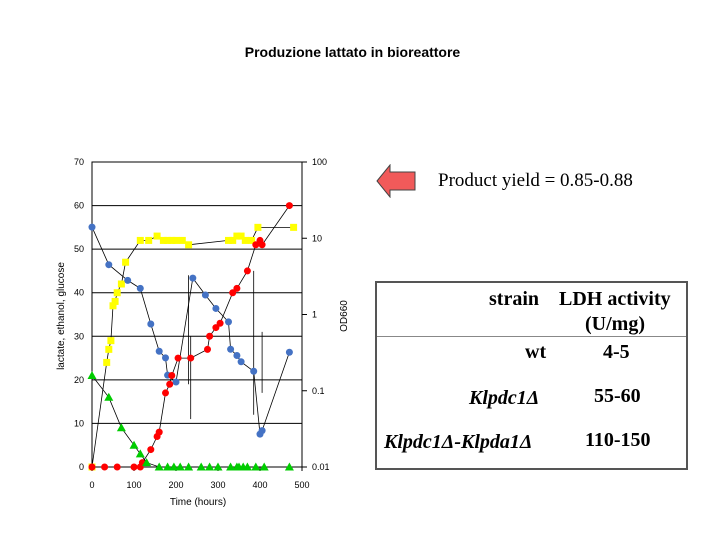  I want to click on y-left-tick-label: 60, so click(79, 206).